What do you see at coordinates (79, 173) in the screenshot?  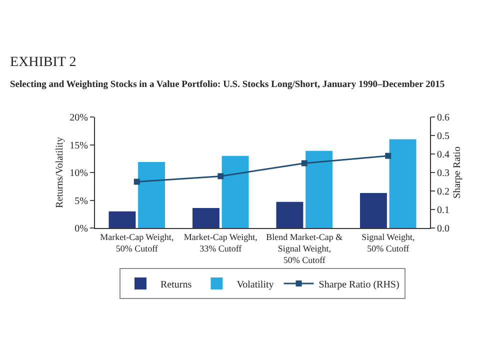 I see `y-tick-label: 10%` at bounding box center [79, 173].